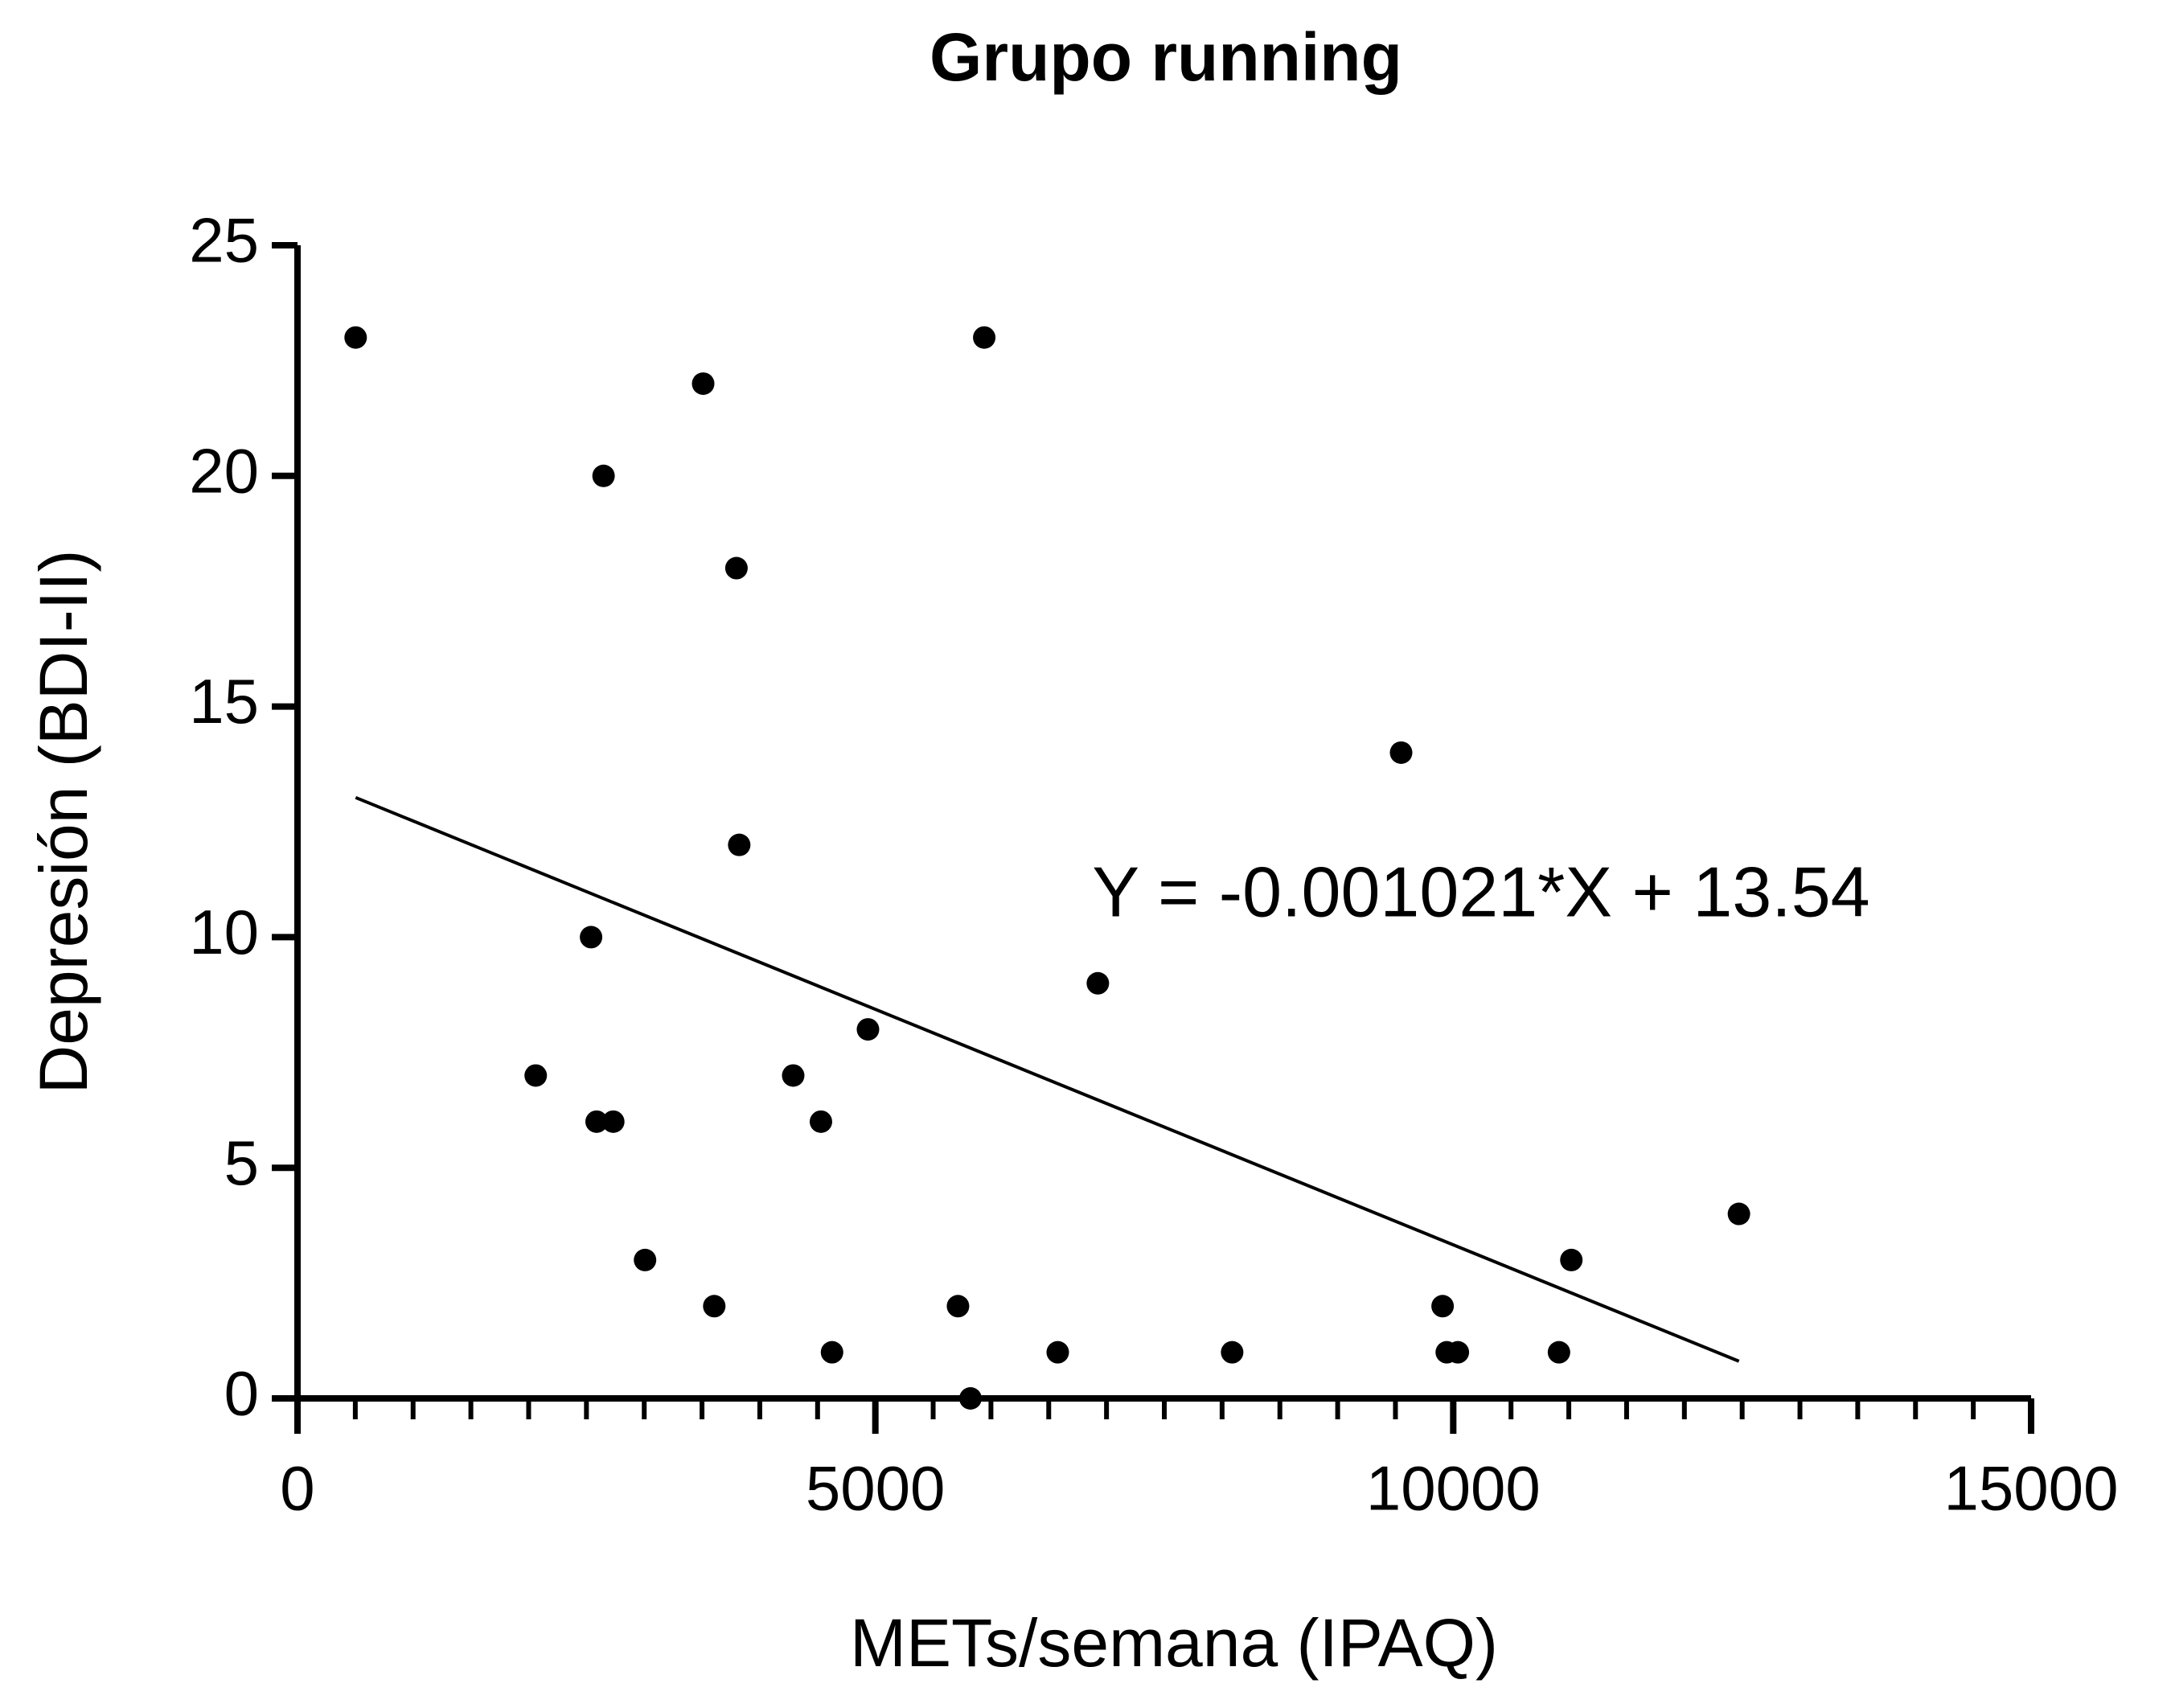  I want to click on x-tick-label: 5000, so click(876, 1488).